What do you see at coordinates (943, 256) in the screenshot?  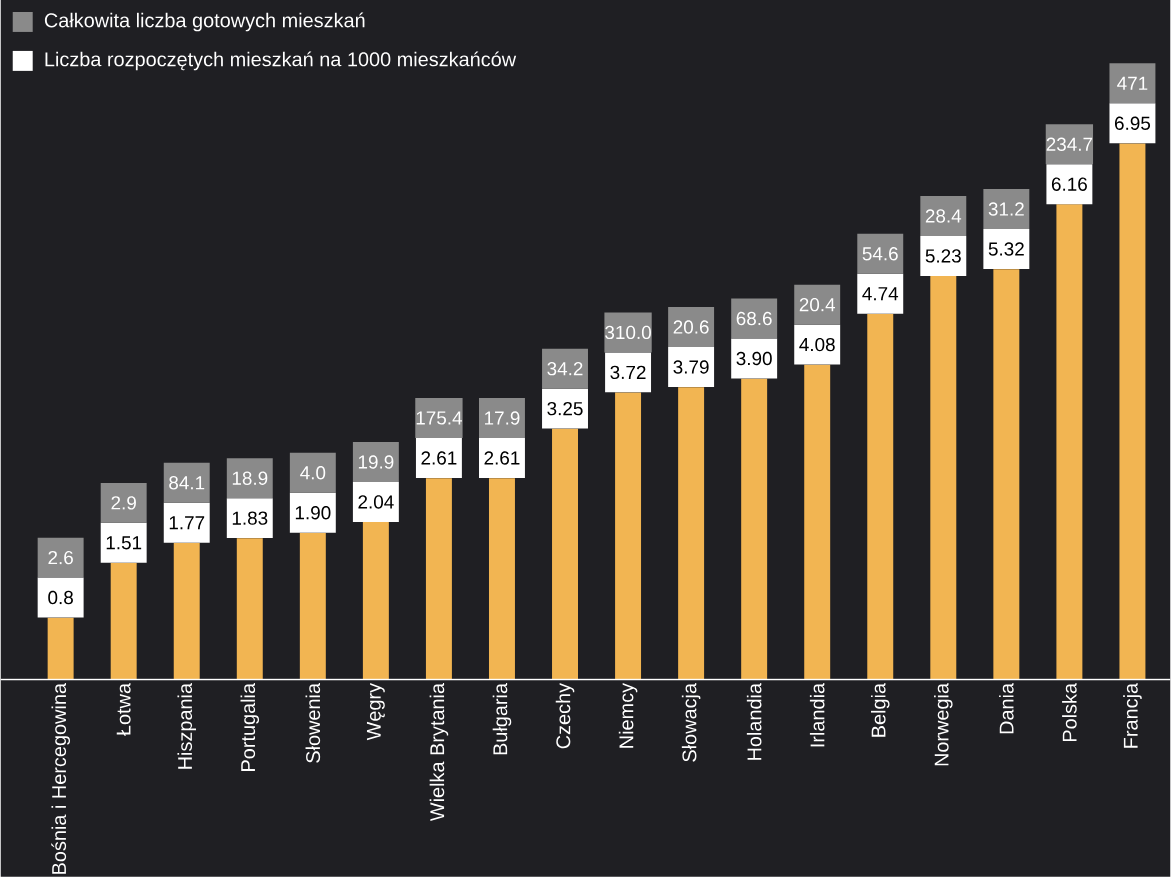 I see `data-label: 5.23` at bounding box center [943, 256].